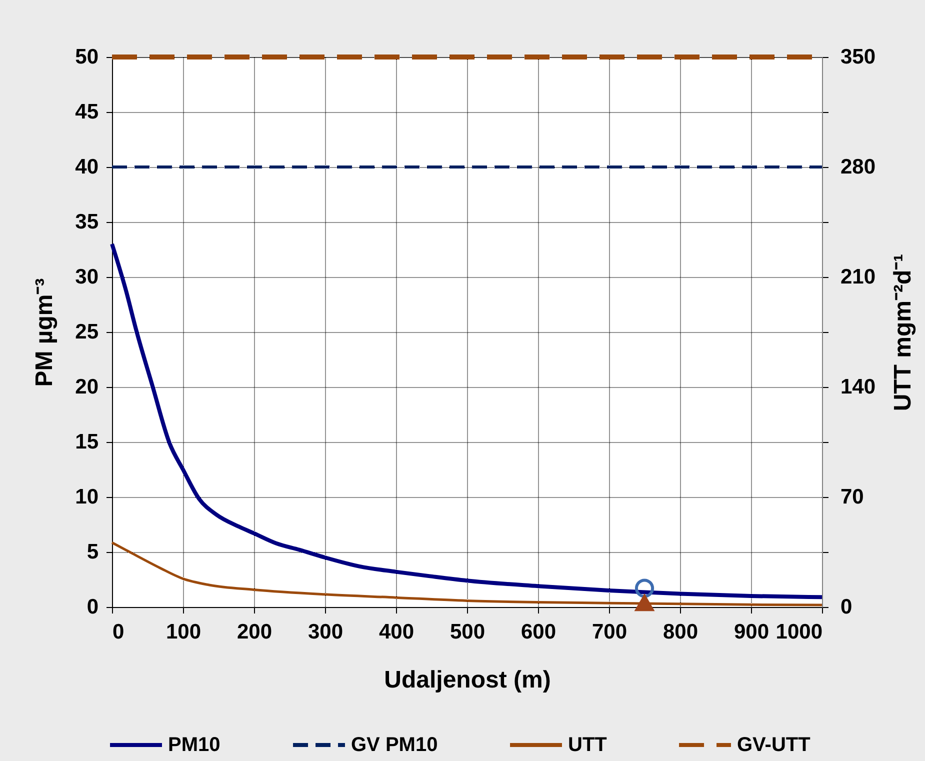  Describe the element at coordinates (44, 332) in the screenshot. I see `y-axis-title: PM µgm⁻³` at that location.